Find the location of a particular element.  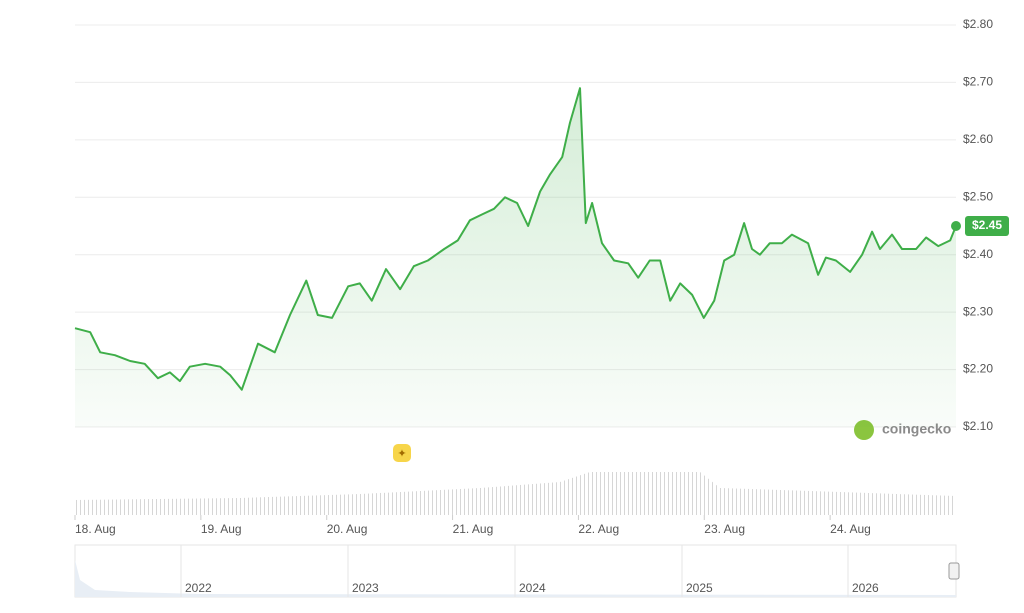

x-tick-label: 23. Aug is located at coordinates (724, 529).